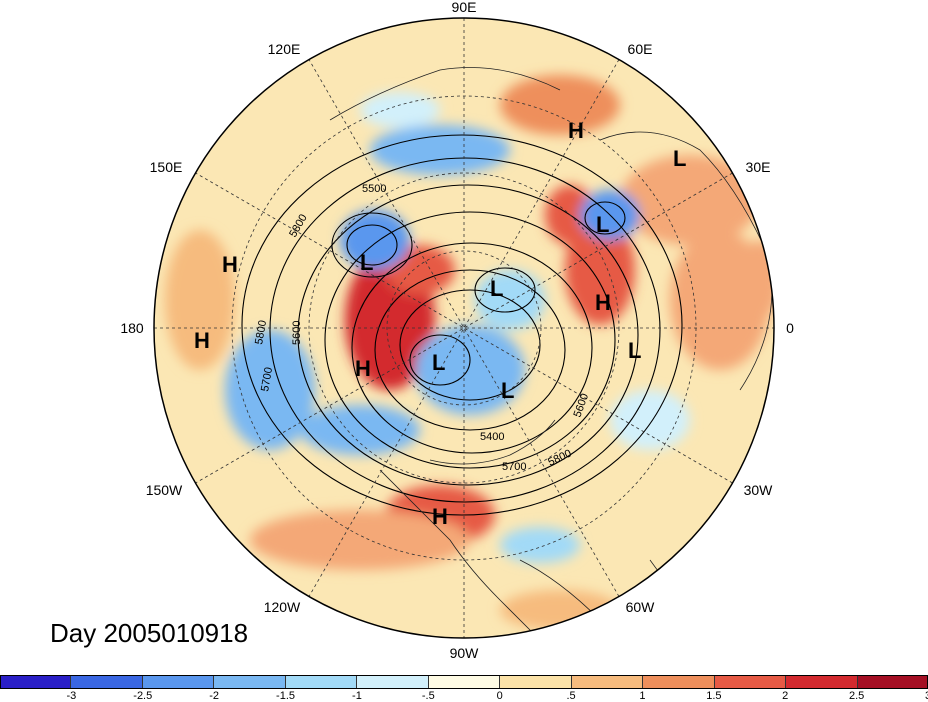 This screenshot has width=928, height=702. I want to click on colorbar-tick-label: -1, so click(357, 696).